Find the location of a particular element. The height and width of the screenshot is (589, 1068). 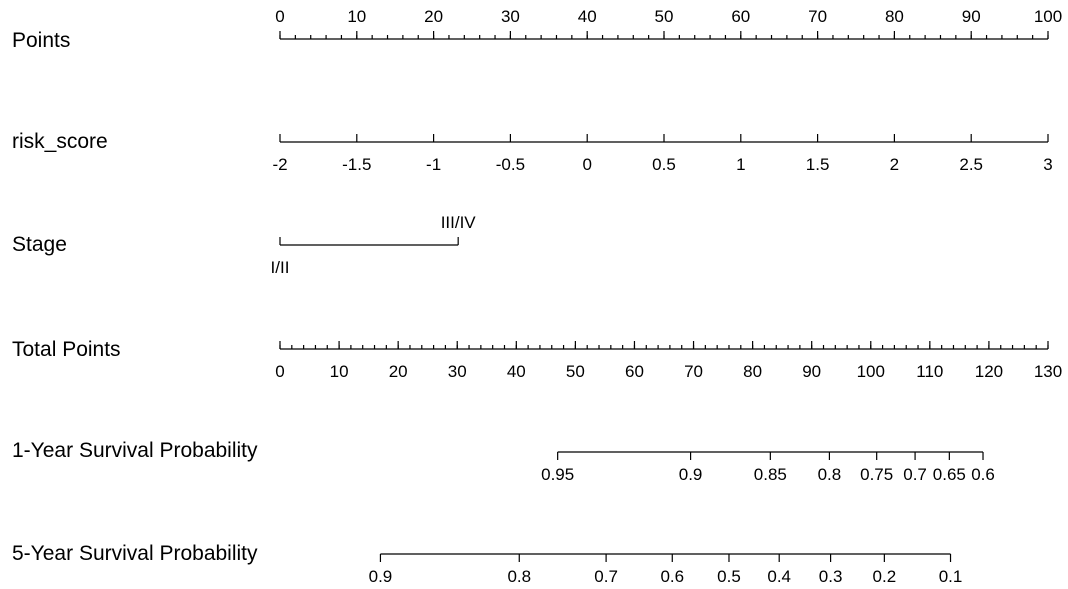

risk-score-tick-label: -1.5 is located at coordinates (356, 164).